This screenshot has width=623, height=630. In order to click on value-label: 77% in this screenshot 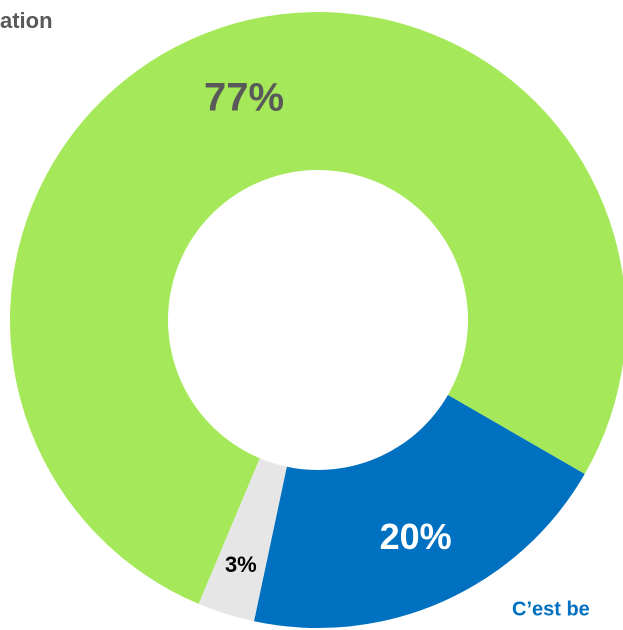, I will do `click(244, 98)`.